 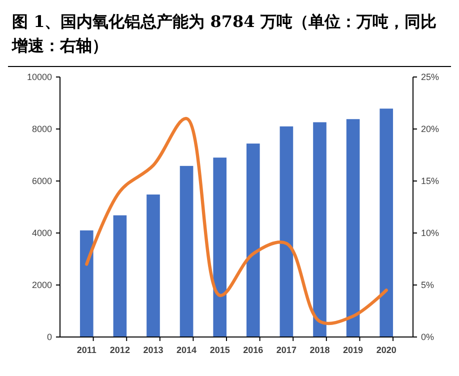 What do you see at coordinates (153, 350) in the screenshot?
I see `x-tick-label: 2013` at bounding box center [153, 350].